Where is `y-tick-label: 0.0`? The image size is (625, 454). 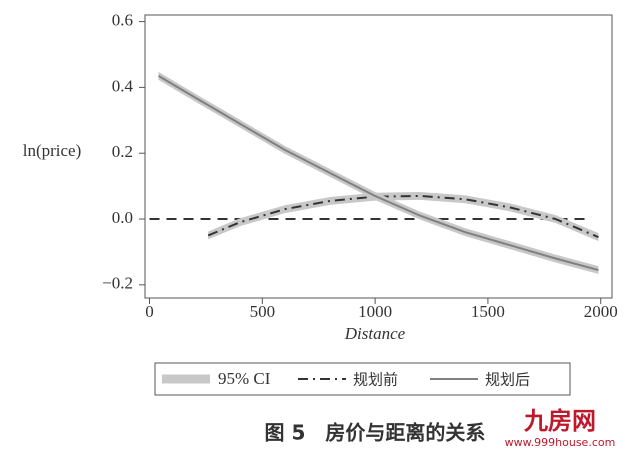 y-tick-label: 0.0 is located at coordinates (122, 217).